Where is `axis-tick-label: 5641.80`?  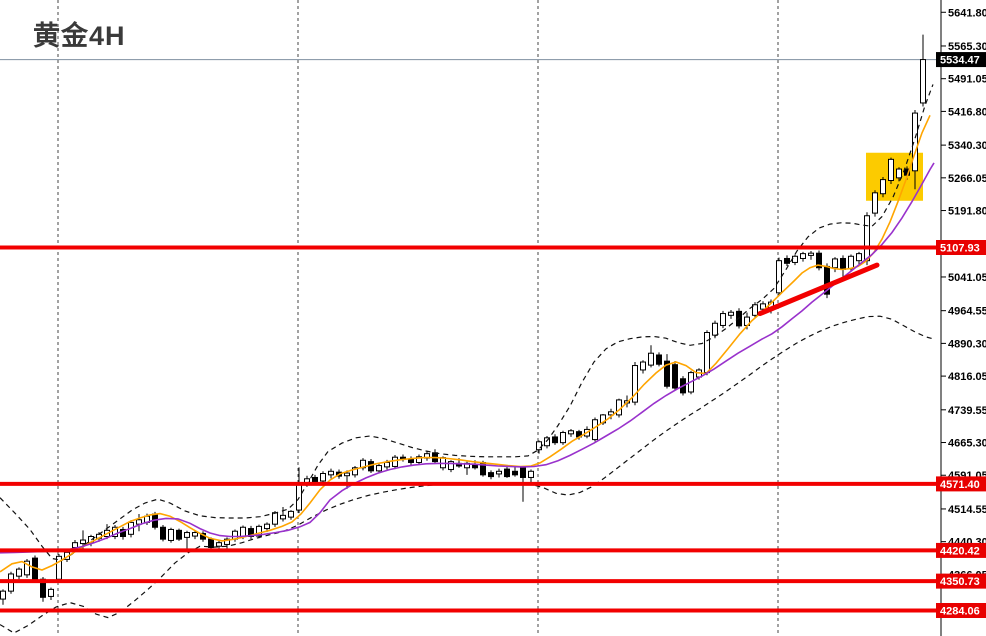 axis-tick-label: 5641.80 is located at coordinates (967, 13).